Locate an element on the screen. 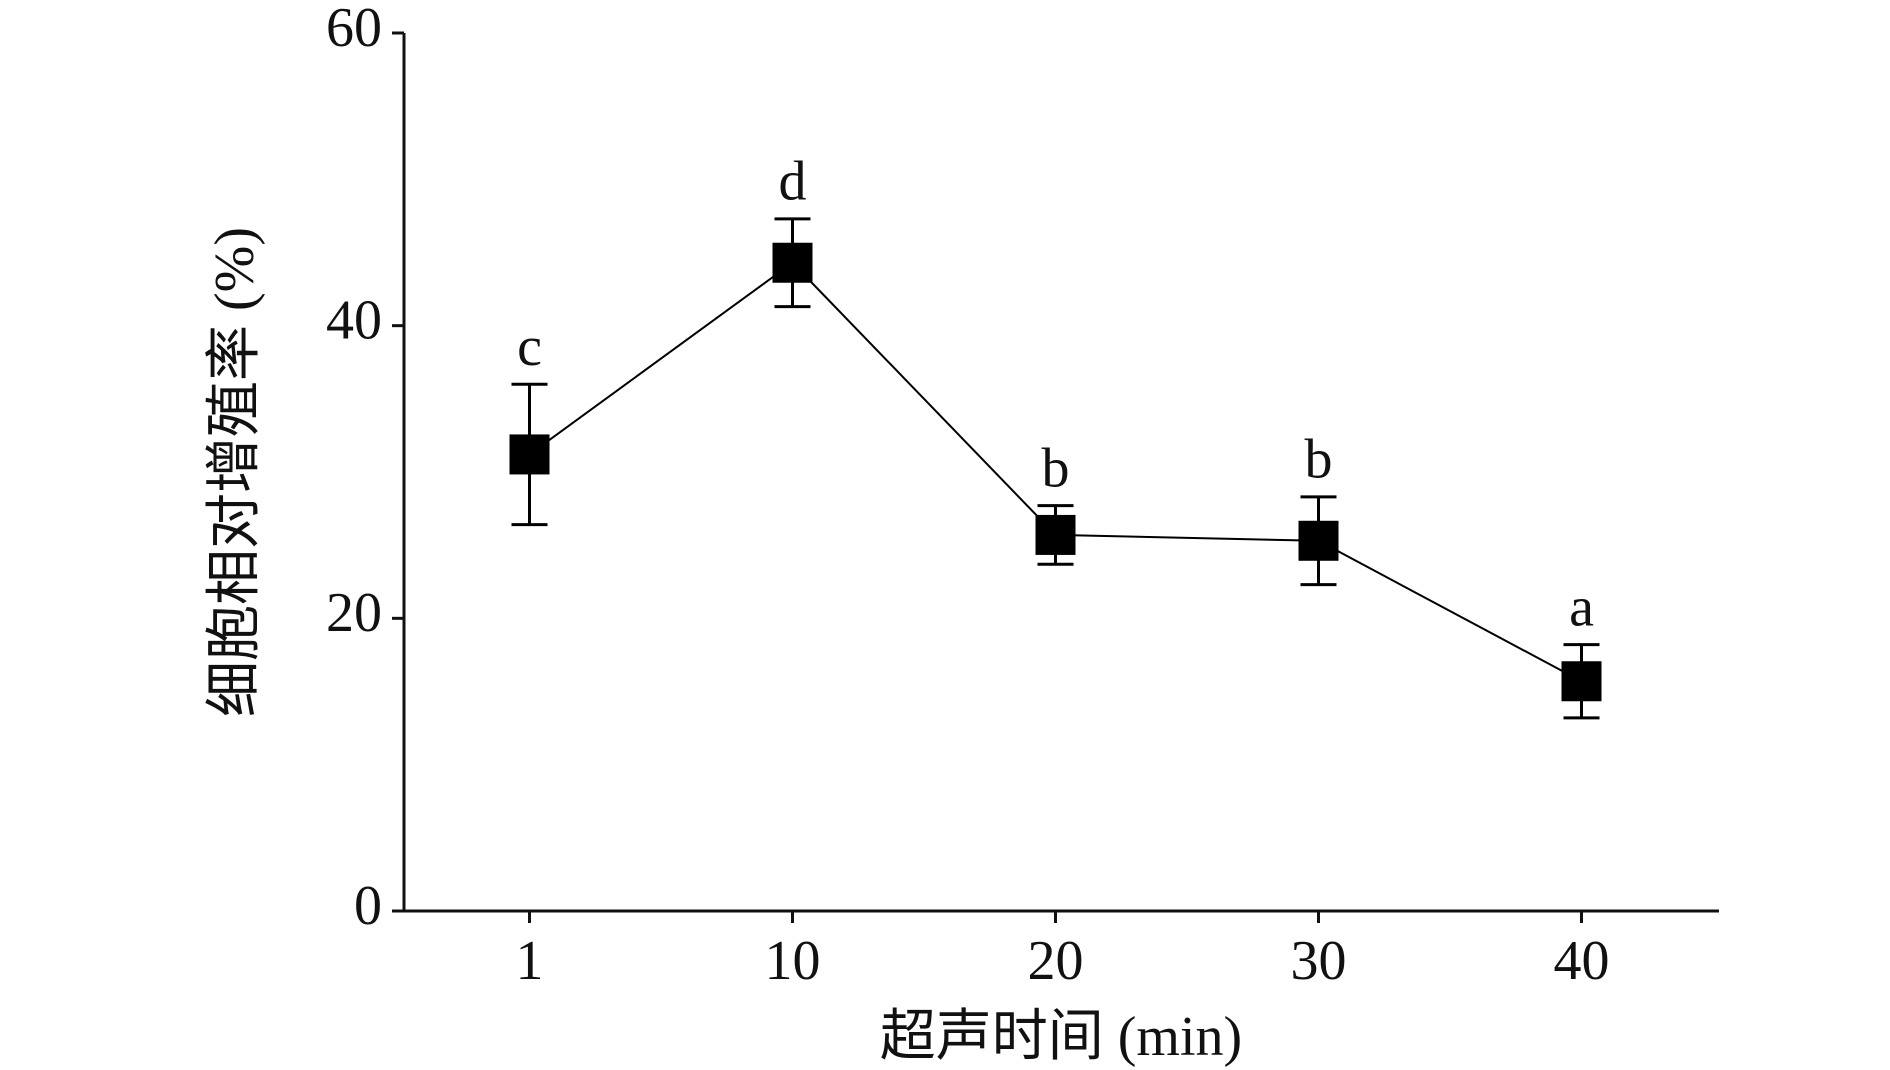 This screenshot has height=1070, width=1890. y-tick-label: 60 is located at coordinates (354, 29).